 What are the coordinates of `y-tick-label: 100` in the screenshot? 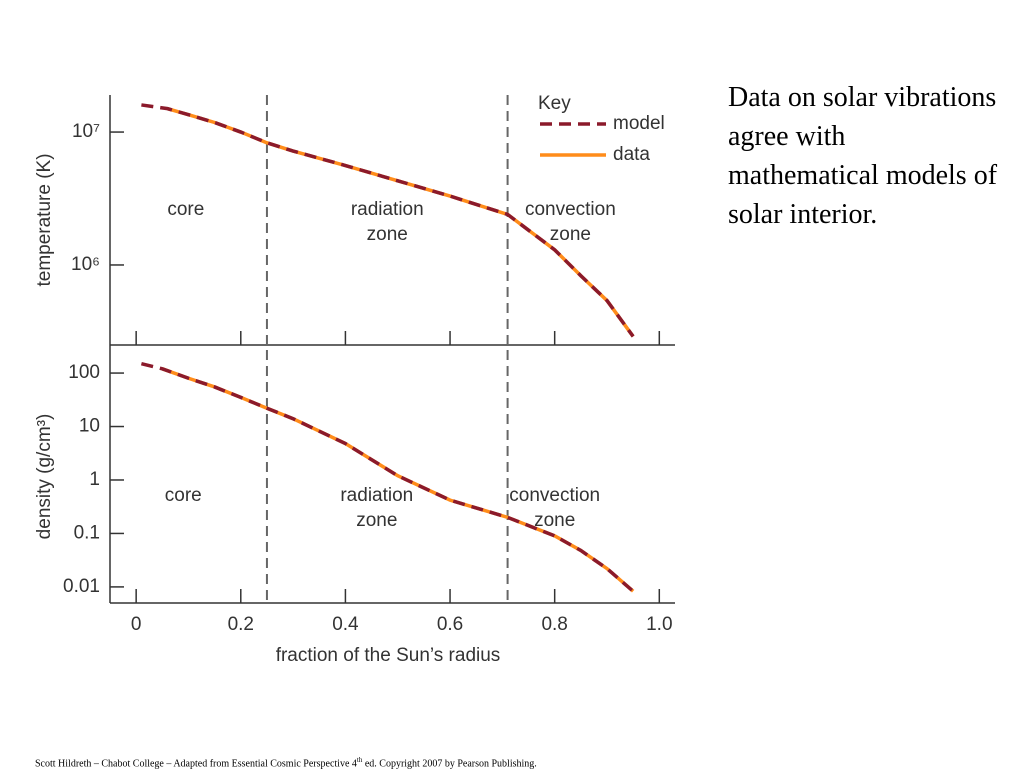 It's located at (84, 372).